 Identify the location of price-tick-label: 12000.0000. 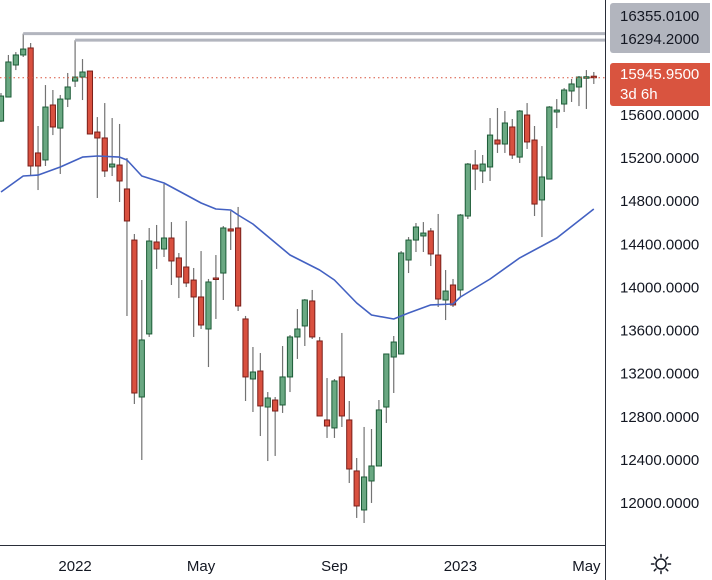
(659, 503).